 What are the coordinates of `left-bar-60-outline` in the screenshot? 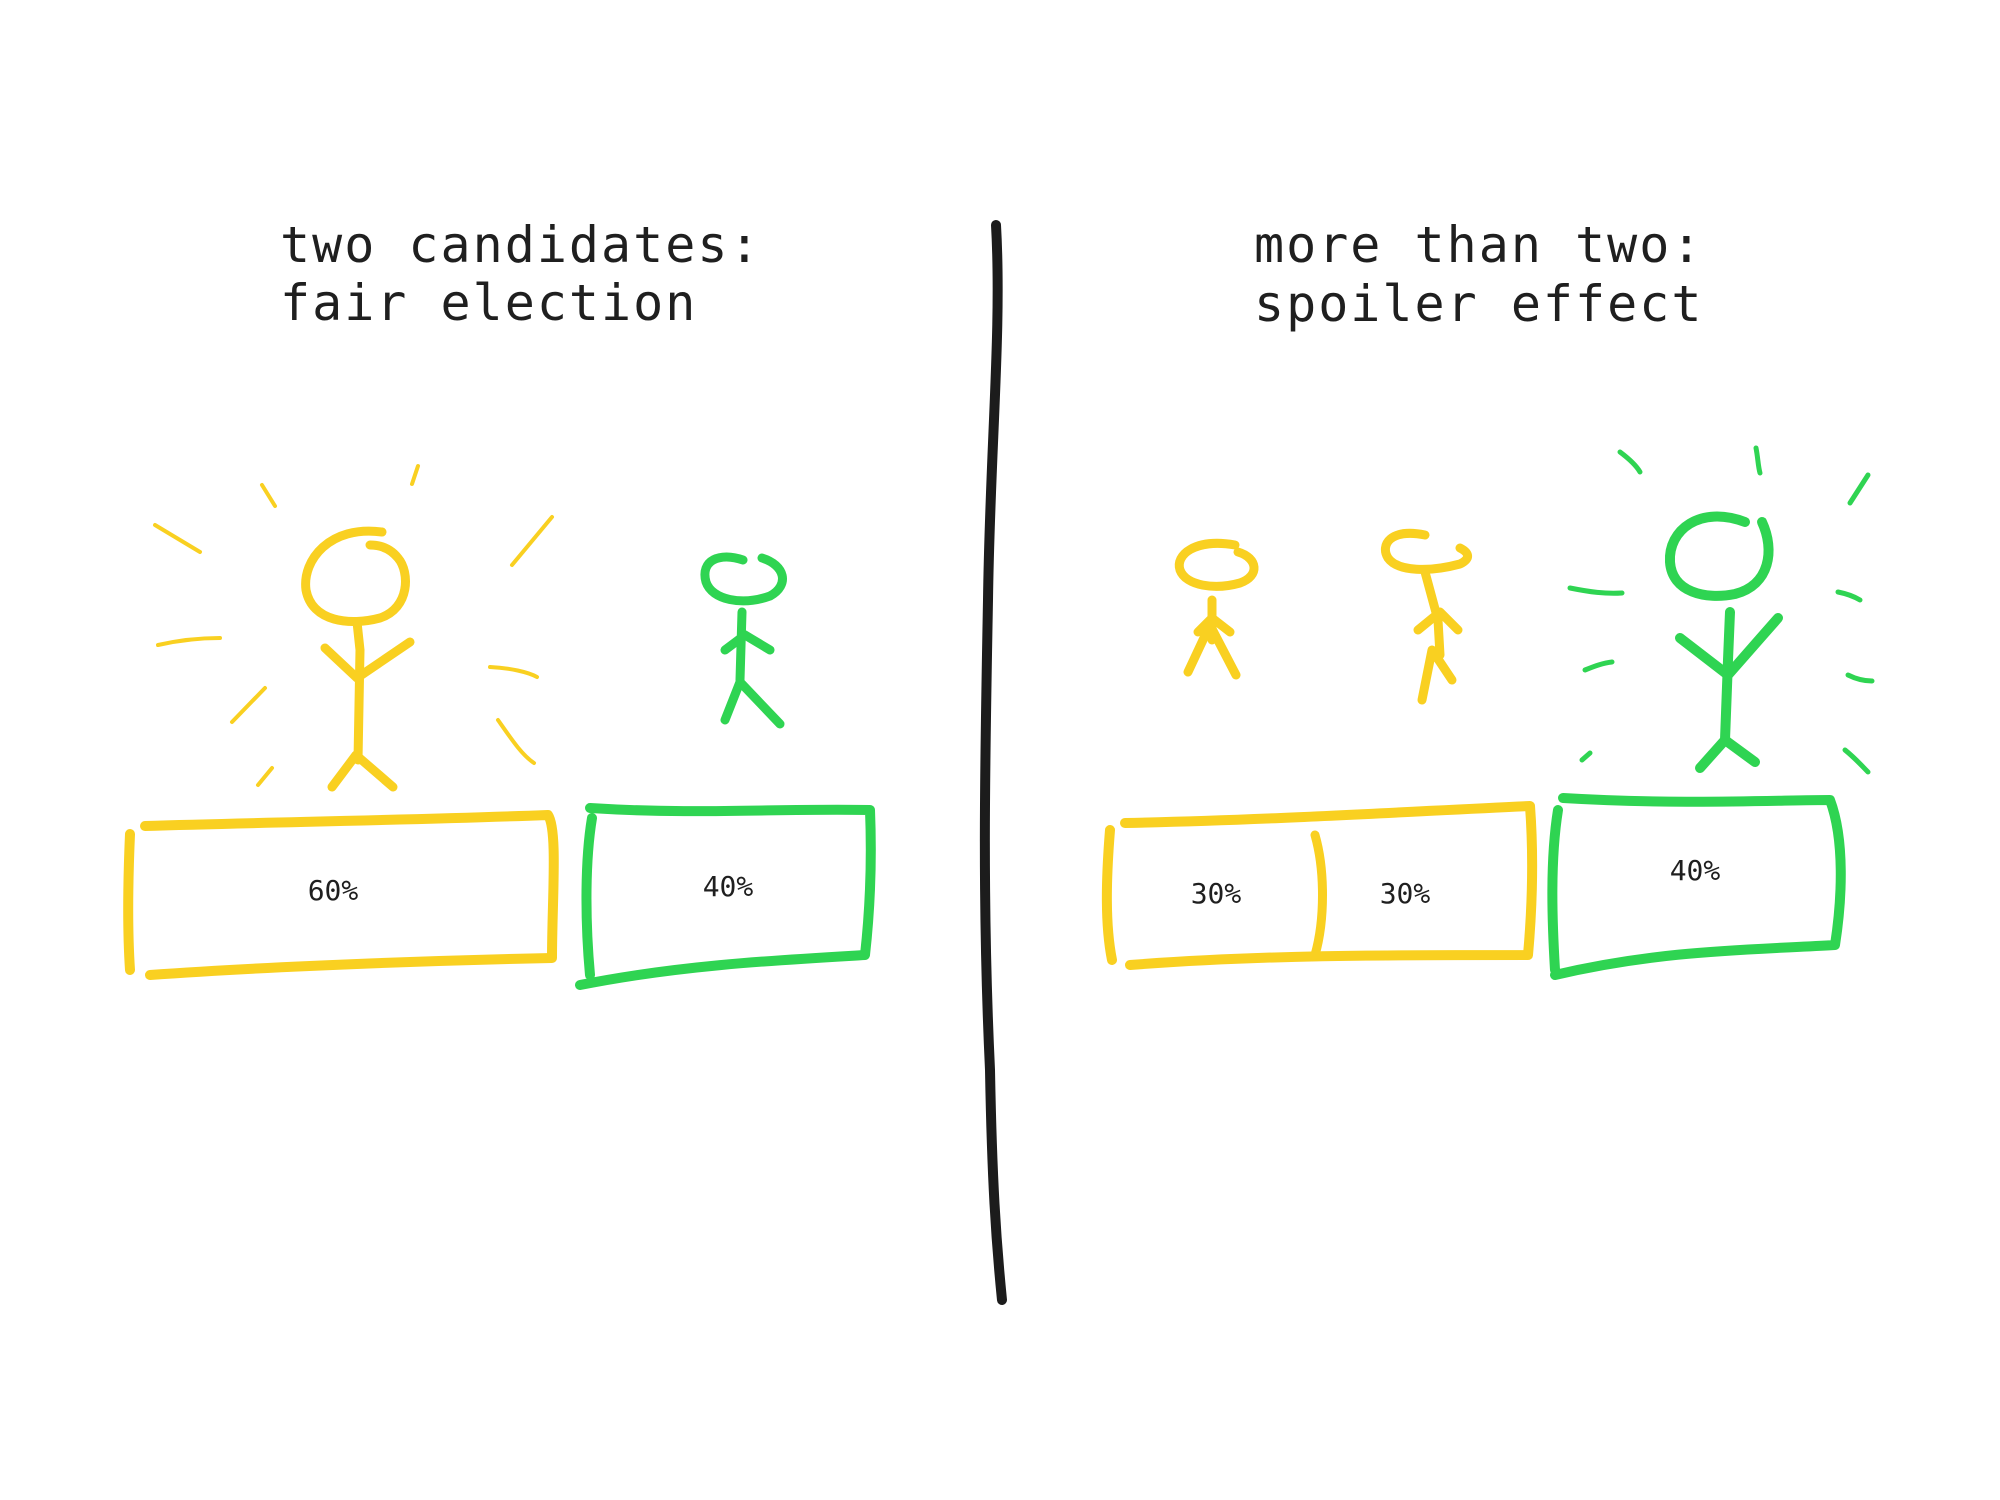 It's located at (341, 895).